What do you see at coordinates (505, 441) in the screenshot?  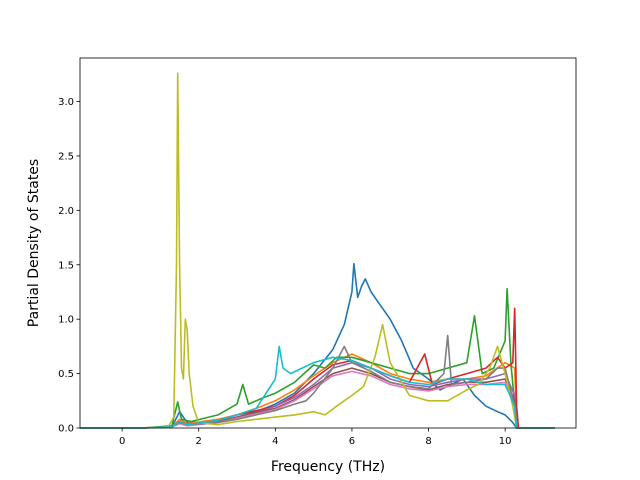 I see `x-tick-label: 10` at bounding box center [505, 441].